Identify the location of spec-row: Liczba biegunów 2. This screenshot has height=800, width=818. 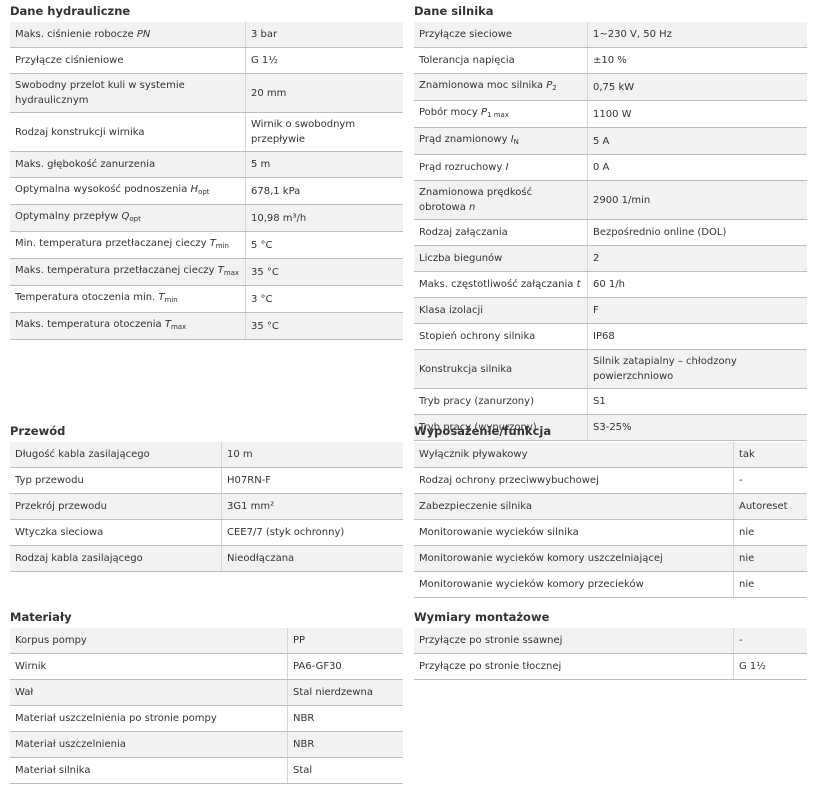
(610, 258).